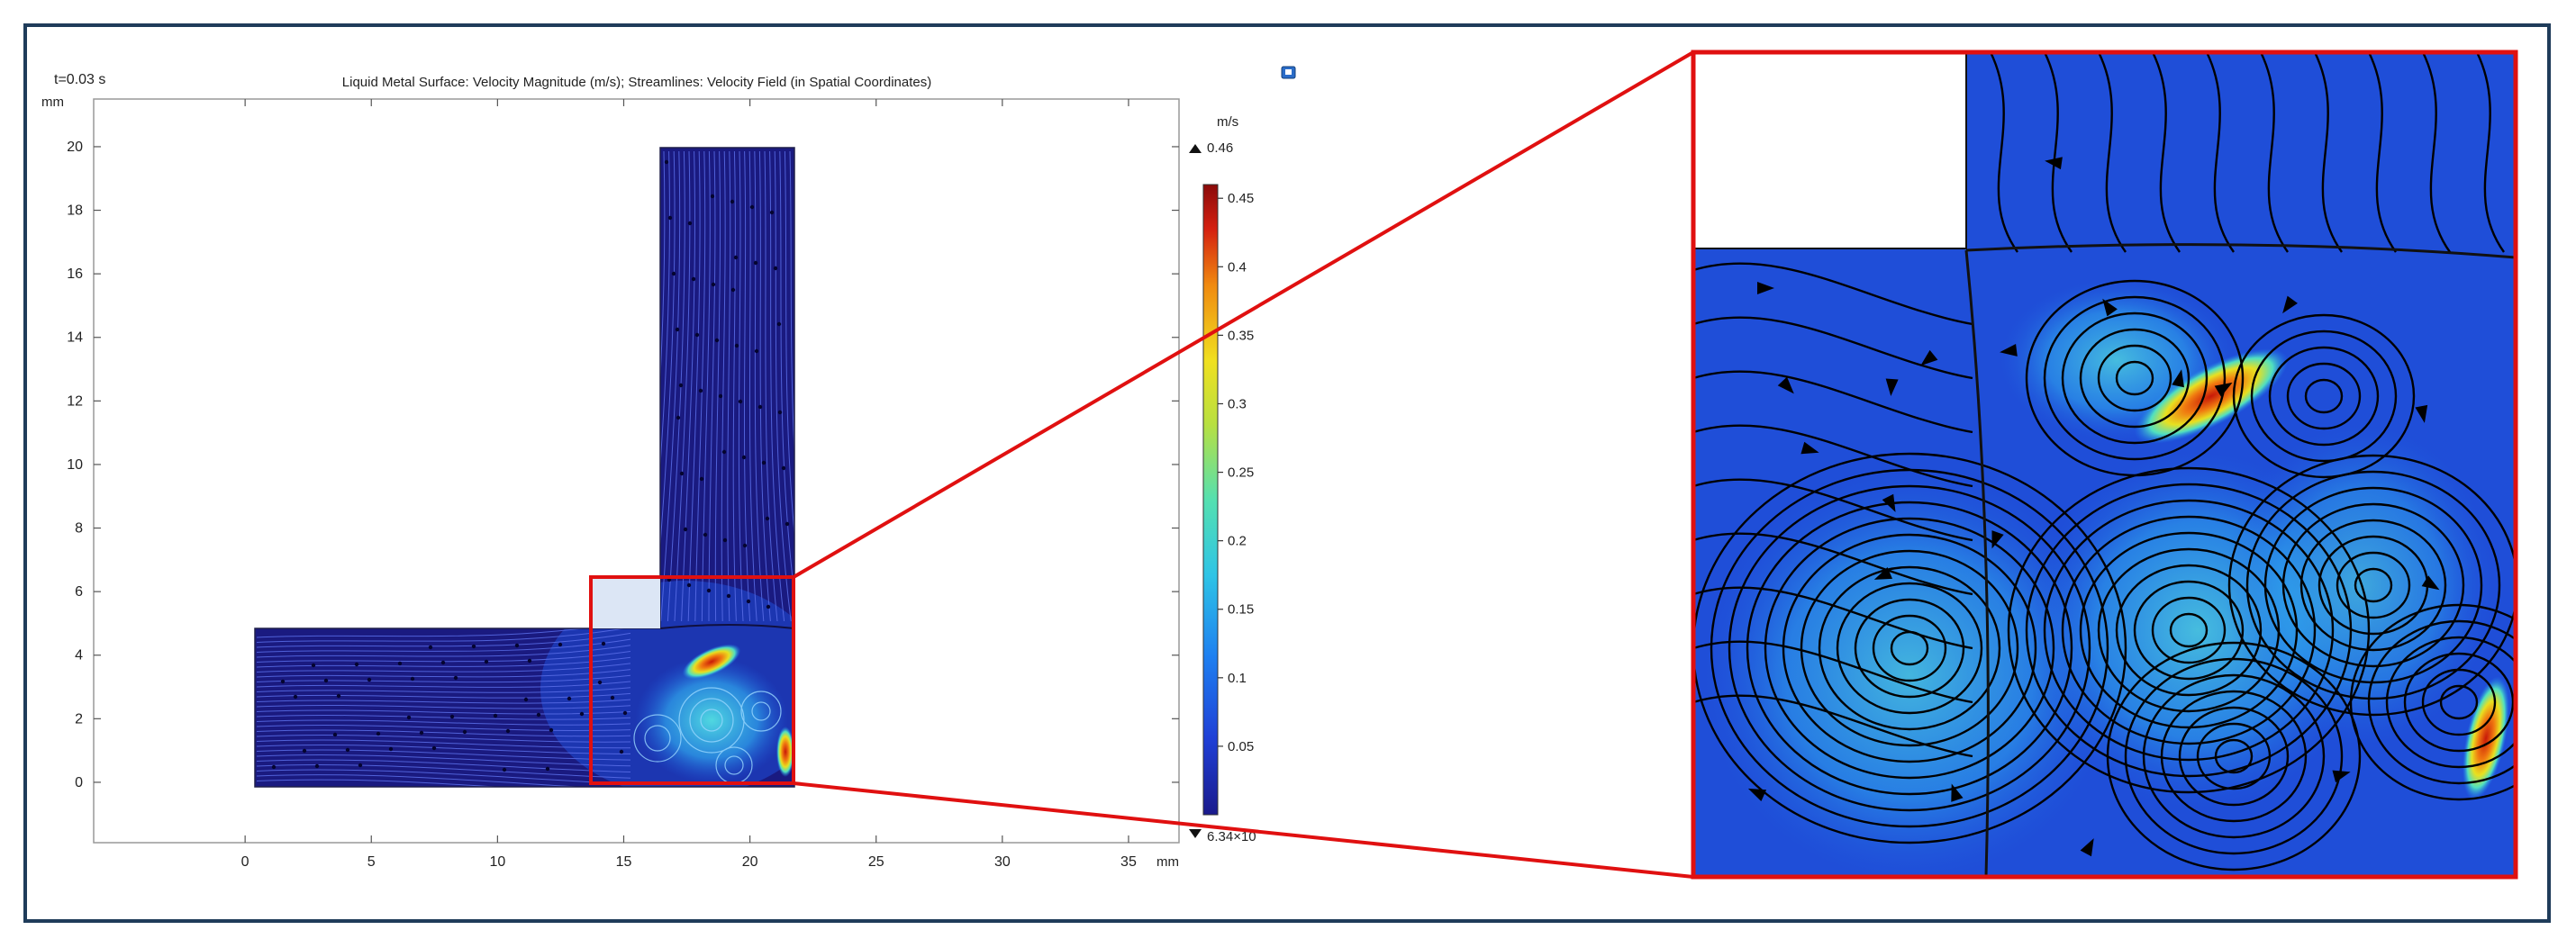  I want to click on y-tick-label: 18, so click(75, 211).